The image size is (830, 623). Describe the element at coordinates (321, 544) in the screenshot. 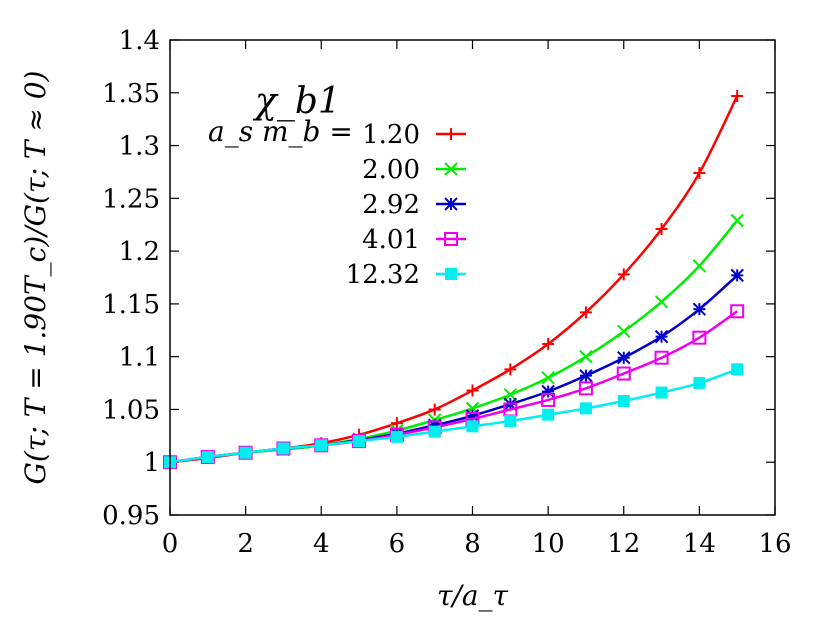

I see `x-tick-label: 4` at that location.